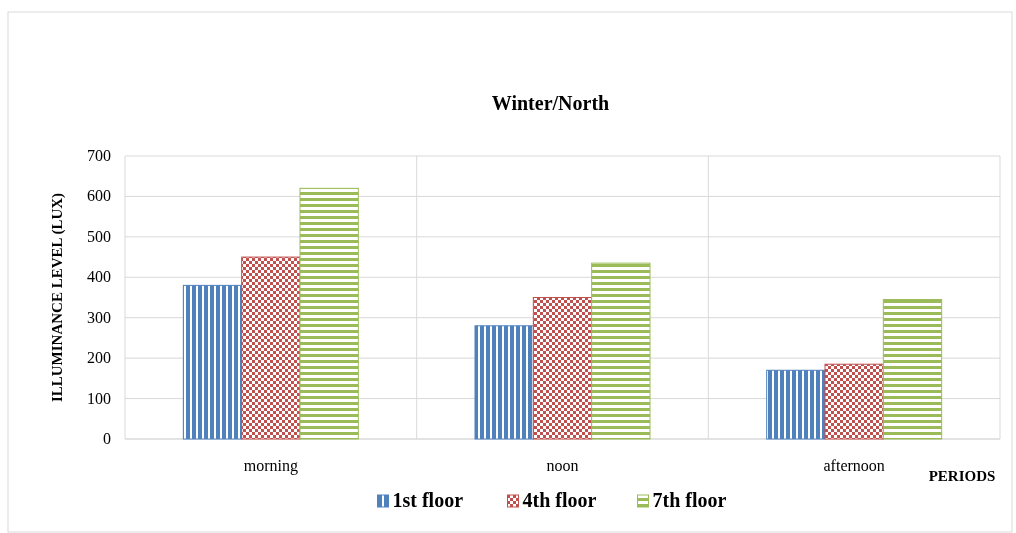 The width and height of the screenshot is (1016, 533). Describe the element at coordinates (99, 398) in the screenshot. I see `y-tick-label: 100` at that location.